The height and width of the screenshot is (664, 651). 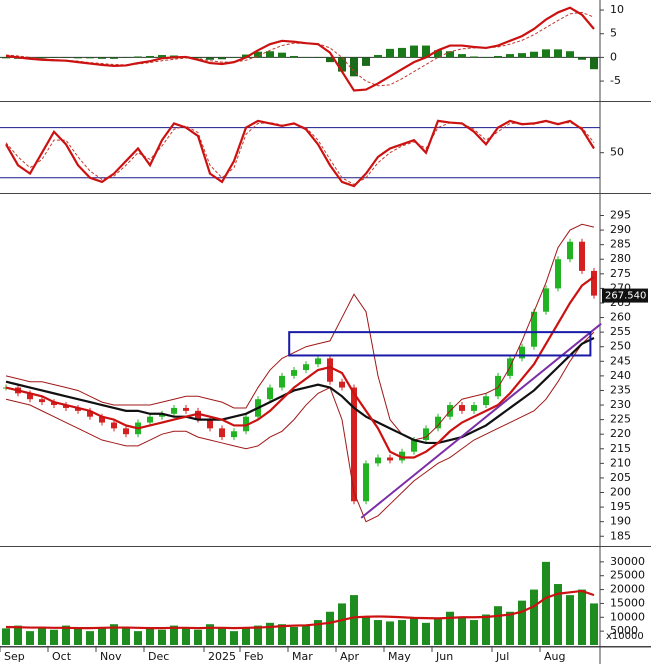 I want to click on last-price-label: 267.540, so click(x=625, y=296).